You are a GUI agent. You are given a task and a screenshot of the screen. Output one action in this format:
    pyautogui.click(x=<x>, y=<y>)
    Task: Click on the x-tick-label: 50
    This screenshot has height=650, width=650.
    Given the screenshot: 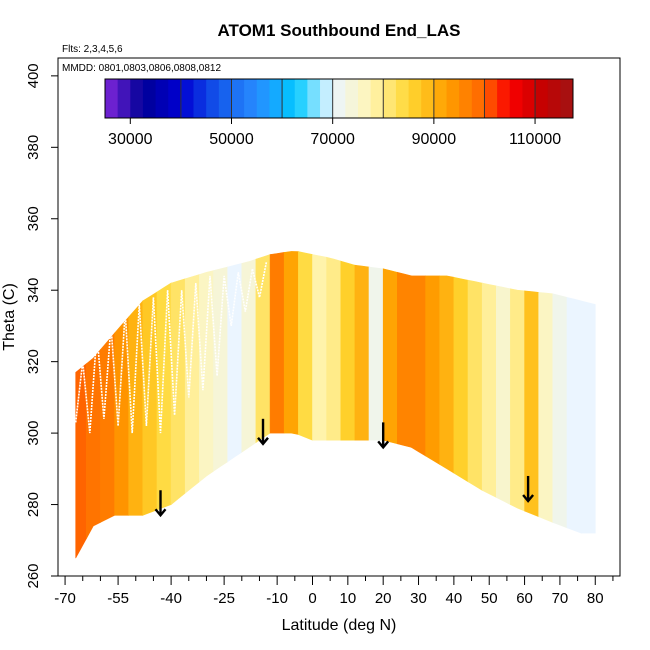 What is the action you would take?
    pyautogui.click(x=489, y=598)
    